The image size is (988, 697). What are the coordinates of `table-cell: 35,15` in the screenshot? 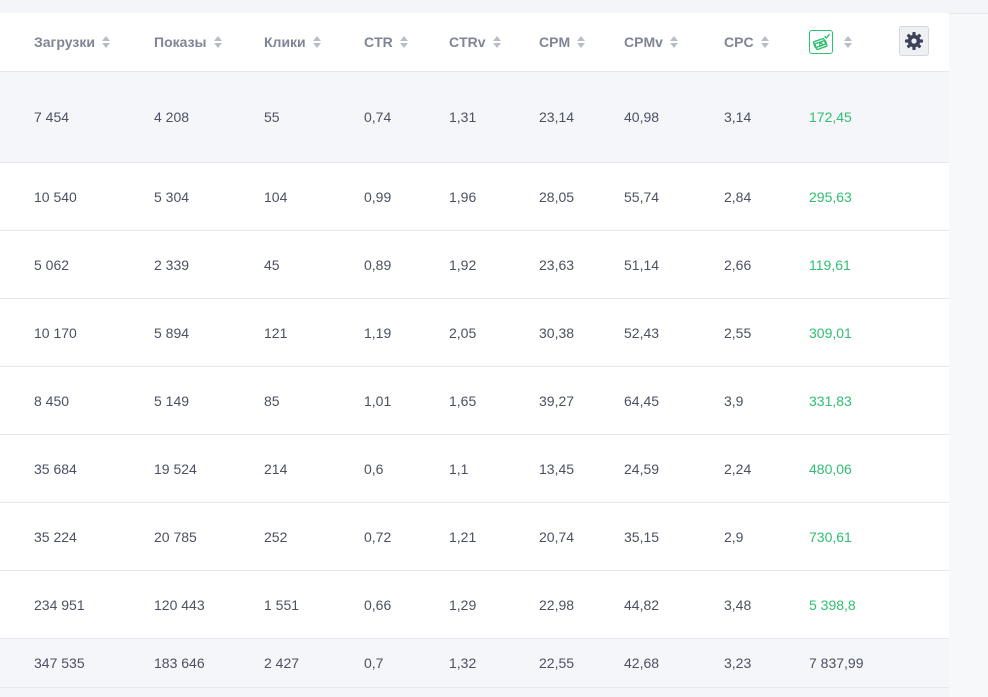 It's located at (642, 536).